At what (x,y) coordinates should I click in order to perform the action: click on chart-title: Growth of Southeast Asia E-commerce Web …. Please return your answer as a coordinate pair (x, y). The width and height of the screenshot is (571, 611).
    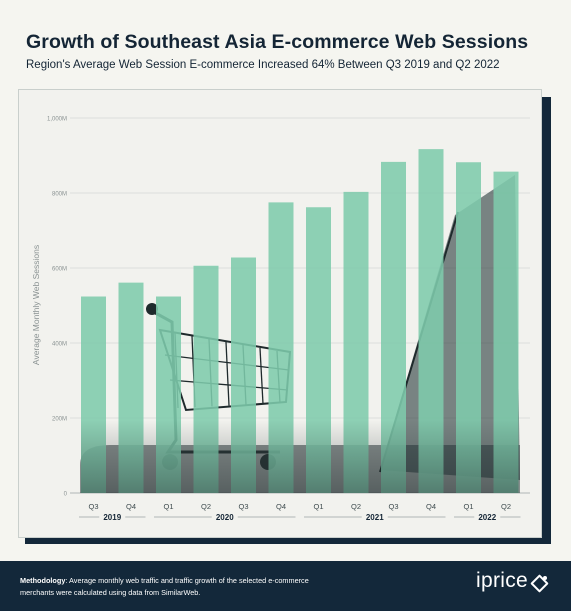
    Looking at the image, I should click on (277, 42).